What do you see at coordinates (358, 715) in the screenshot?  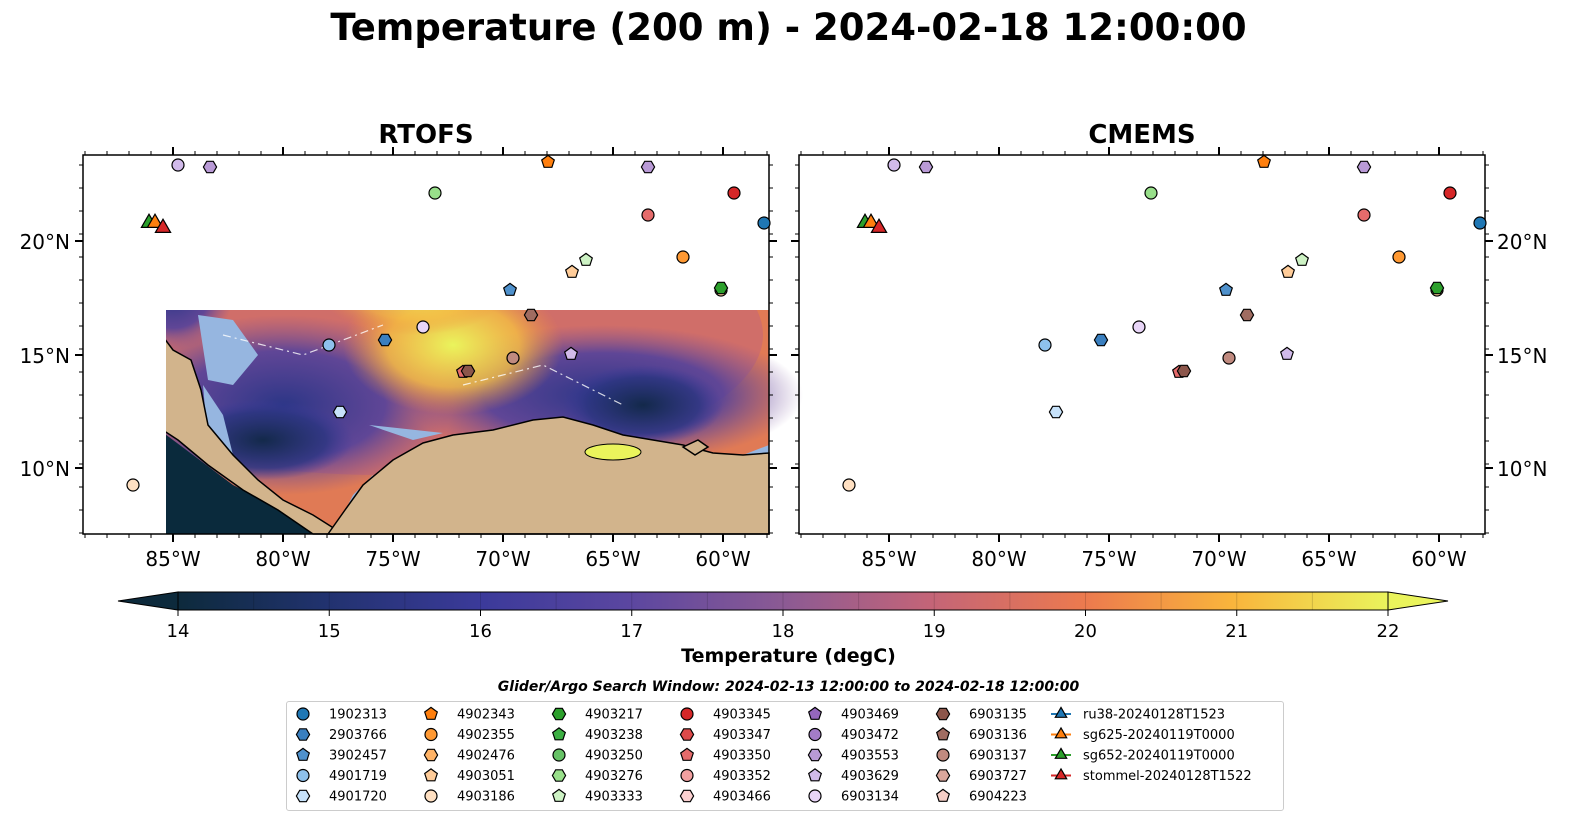 I see `legend-label: 1902313` at bounding box center [358, 715].